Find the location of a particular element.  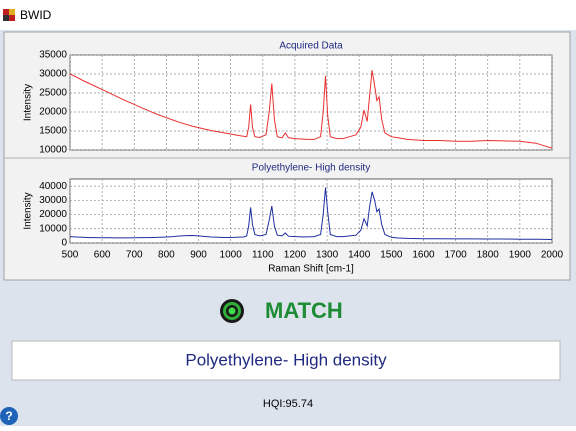

title-bar is located at coordinates (288, 15).